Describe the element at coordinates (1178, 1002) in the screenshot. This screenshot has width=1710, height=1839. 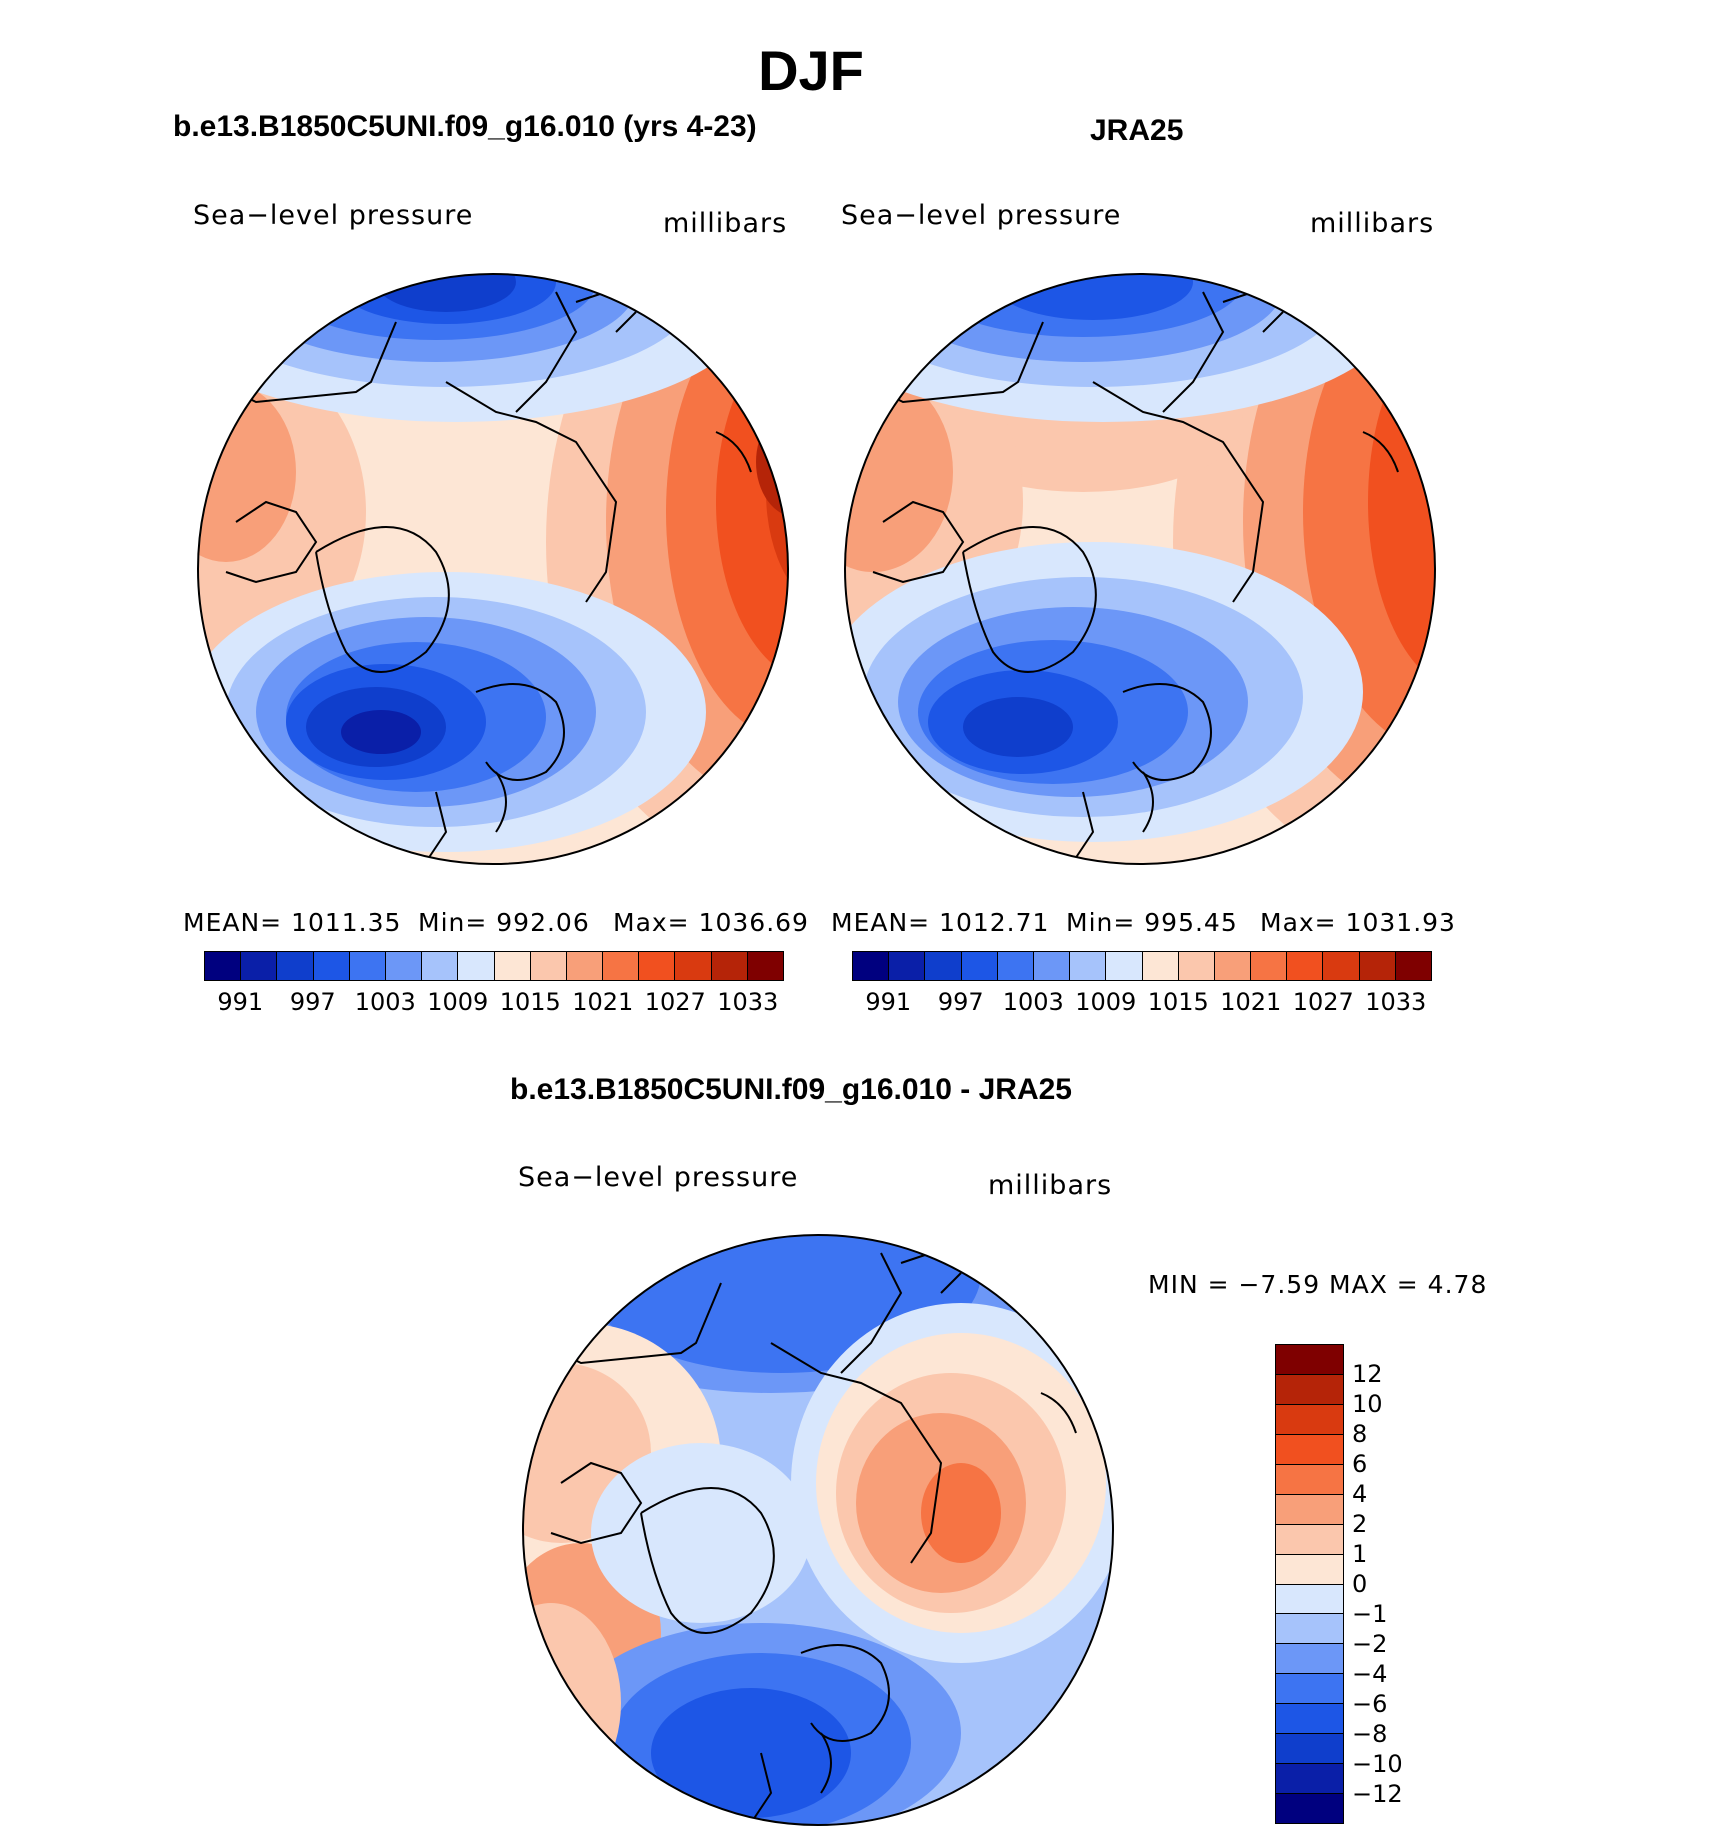
I see `colorbar-obs-tick-label: 1015` at that location.